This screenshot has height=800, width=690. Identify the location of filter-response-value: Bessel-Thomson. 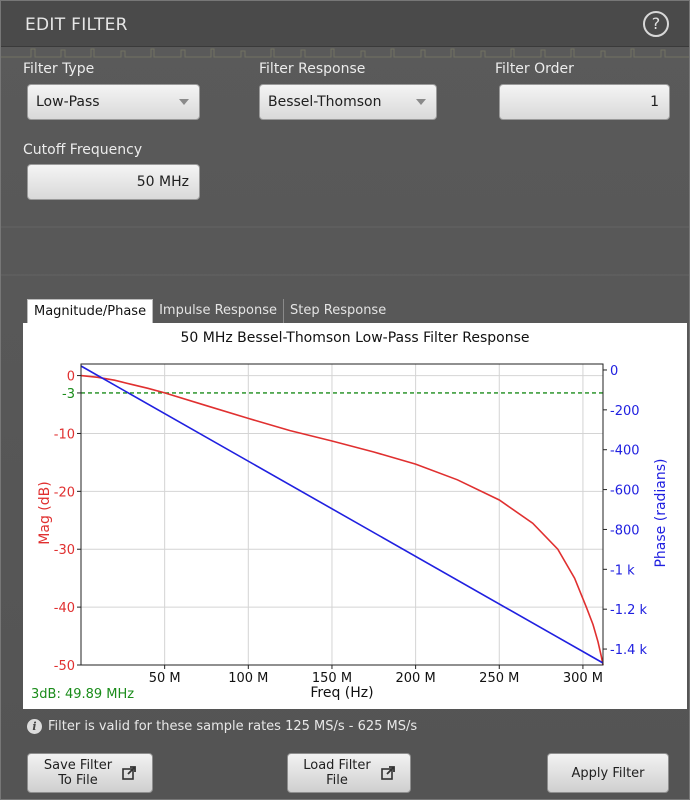
(338, 102).